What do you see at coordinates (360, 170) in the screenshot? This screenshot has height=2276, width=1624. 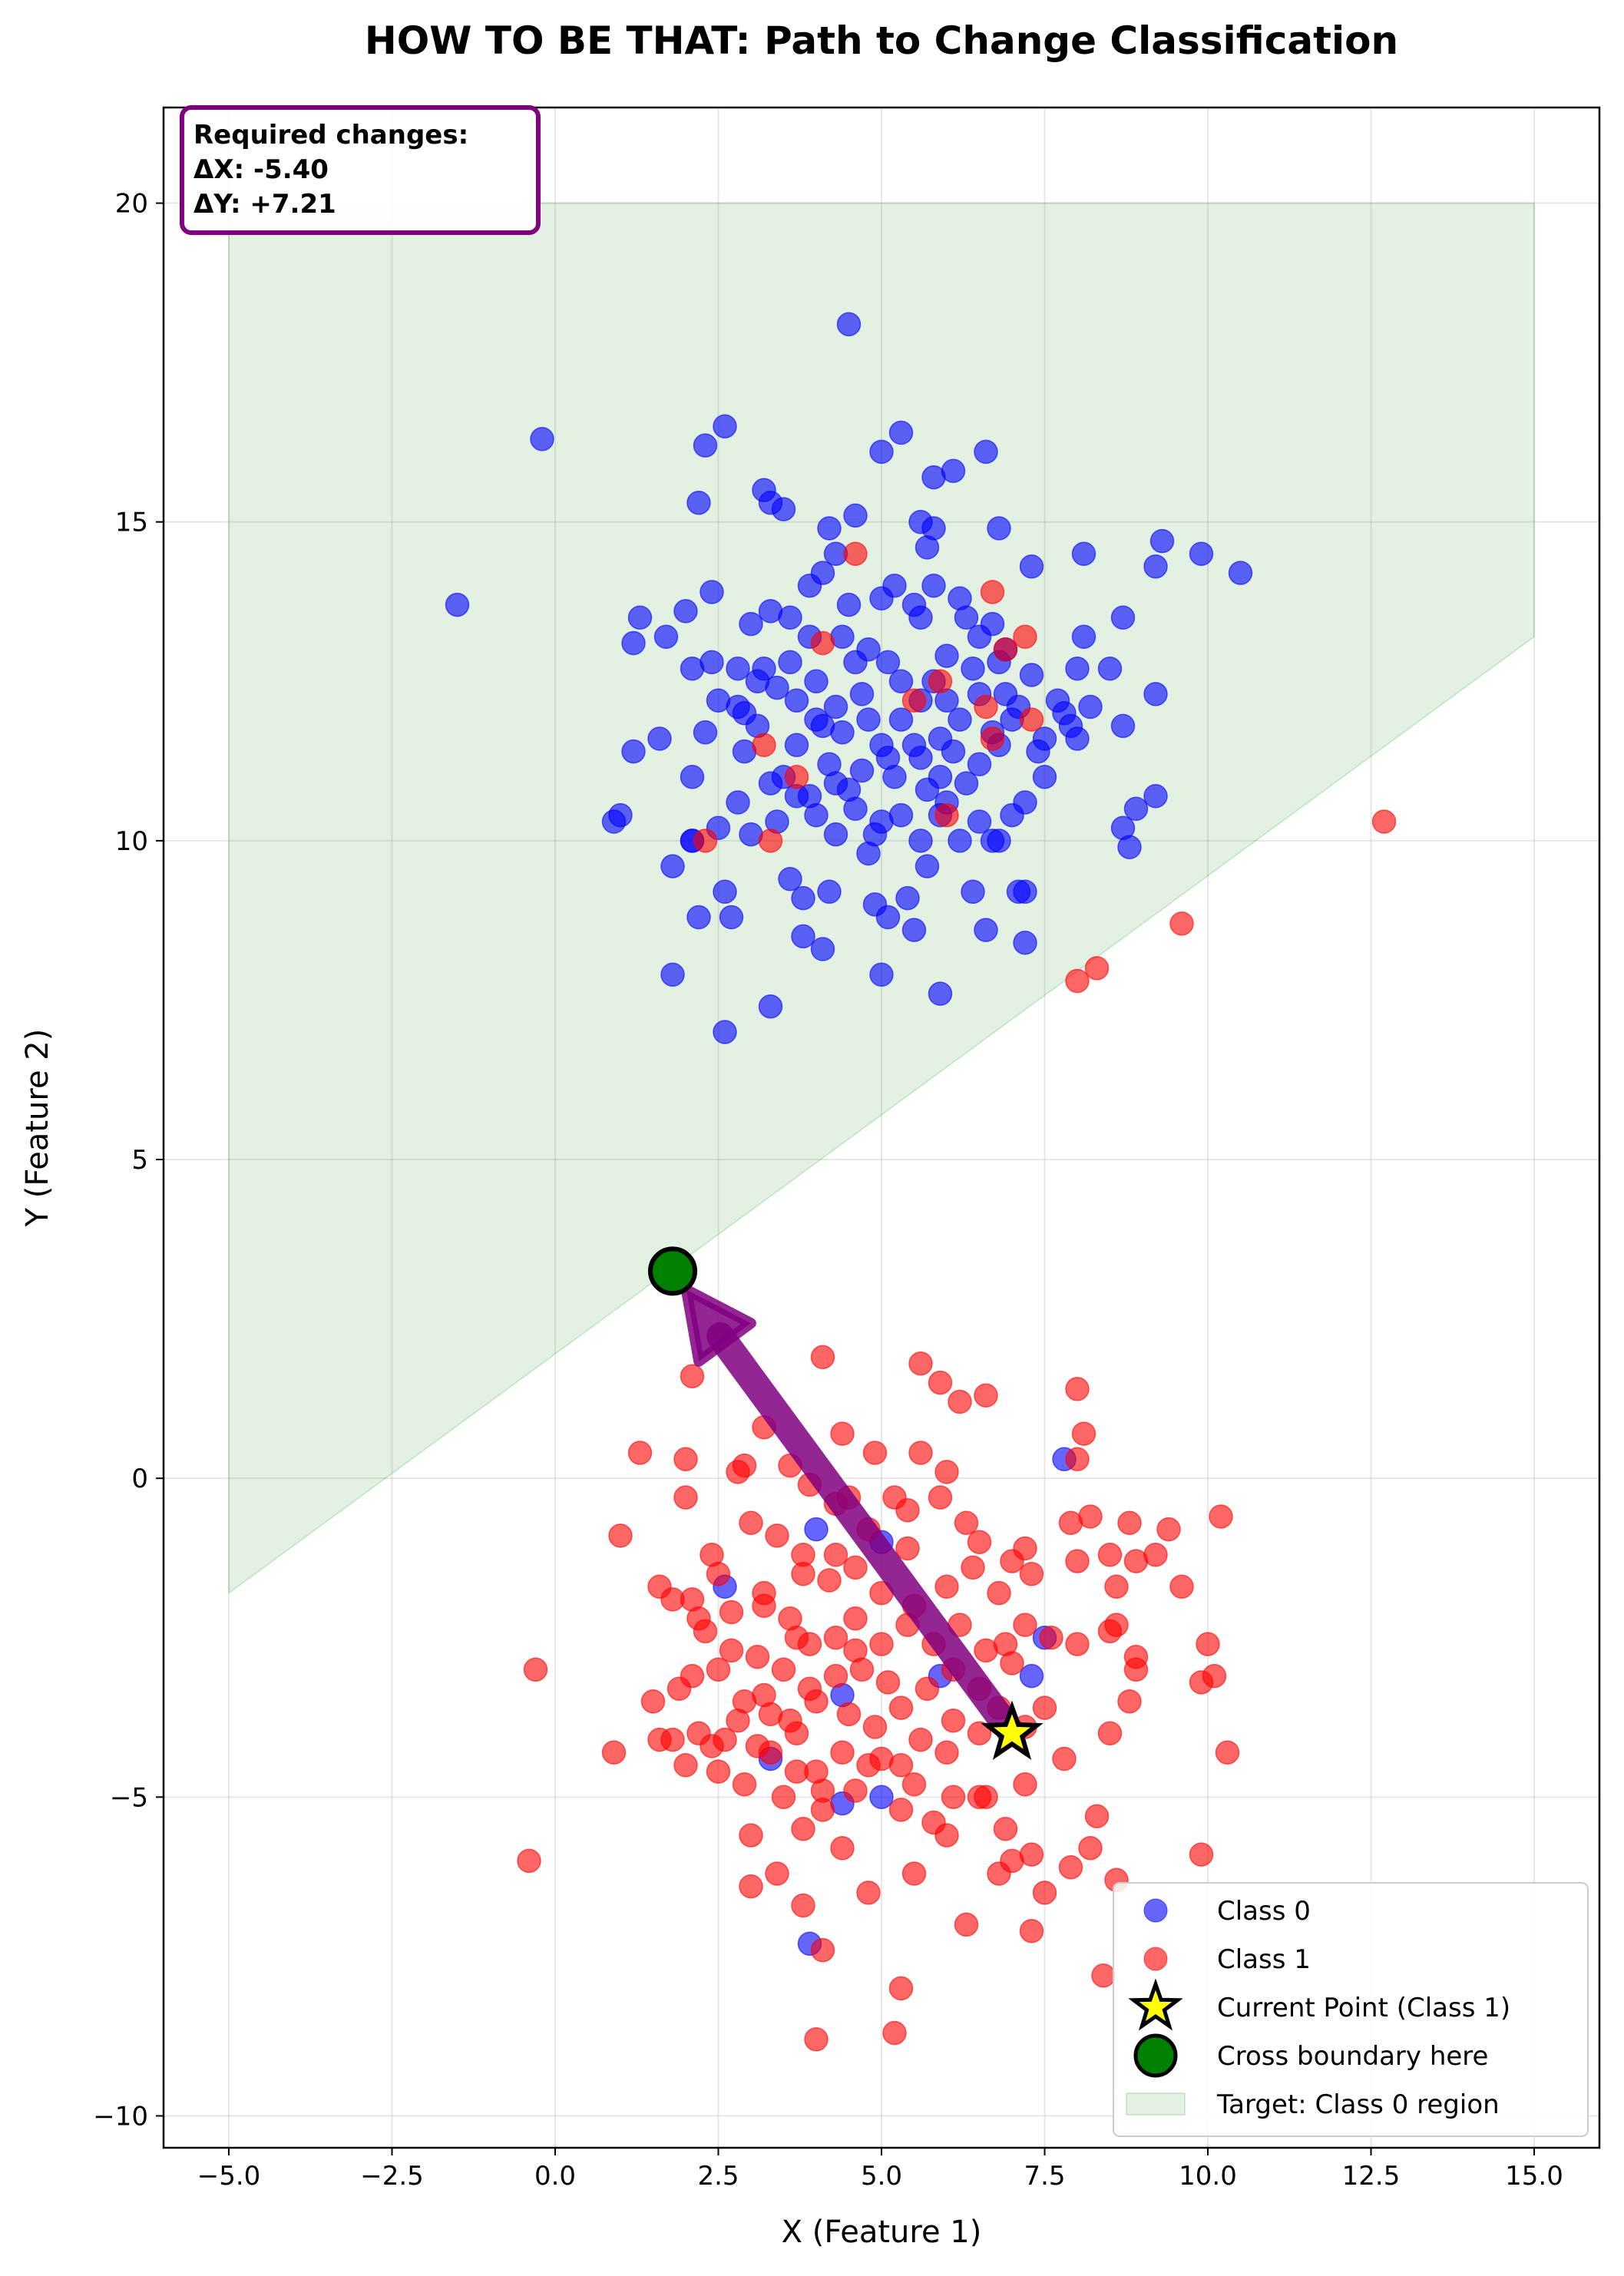 I see `required-changes-annotation: Required changes: ΔX: -5.40 ΔY: +7.21` at bounding box center [360, 170].